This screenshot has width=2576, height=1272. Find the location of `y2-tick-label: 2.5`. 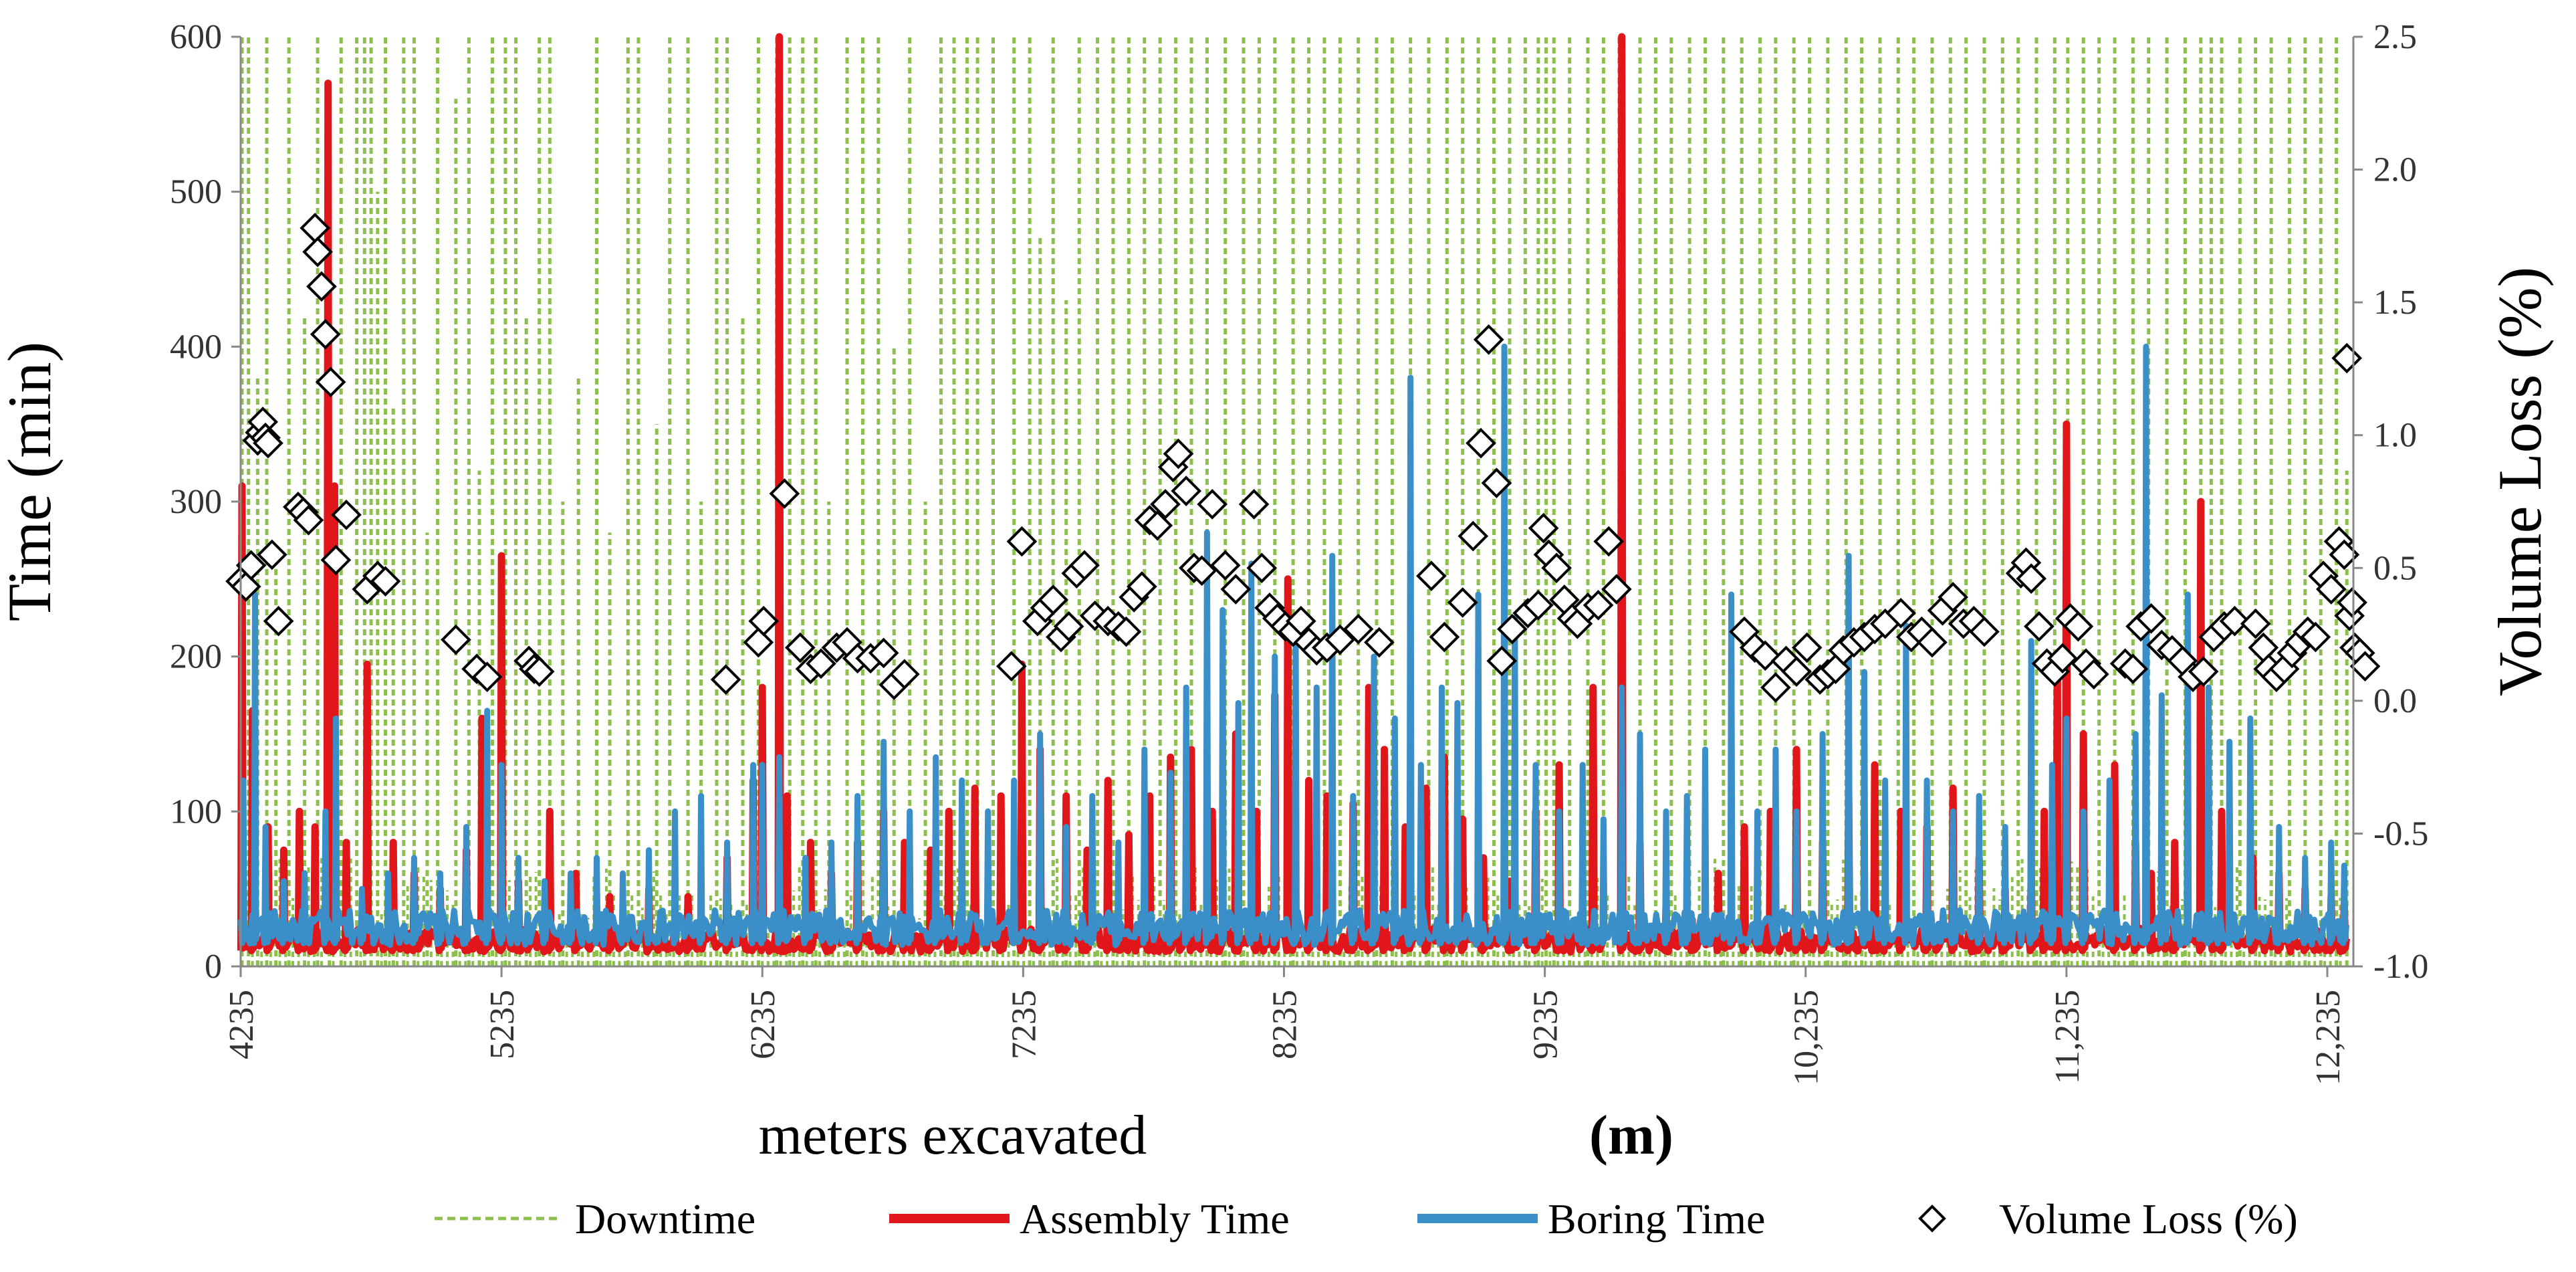

y2-tick-label: 2.5 is located at coordinates (2395, 37).